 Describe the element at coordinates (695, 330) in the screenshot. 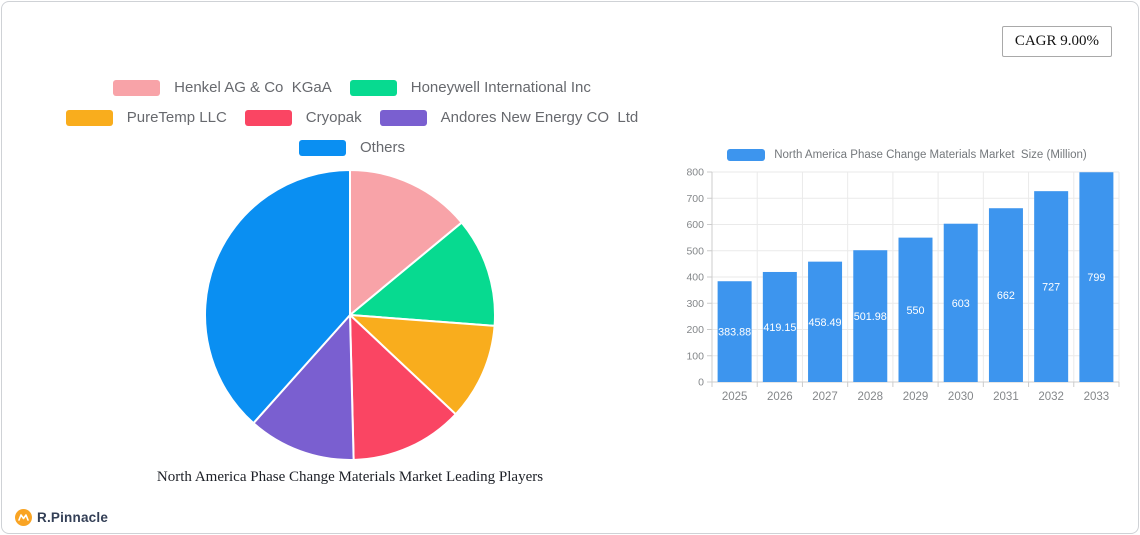

I see `y-tick-label: 200` at that location.